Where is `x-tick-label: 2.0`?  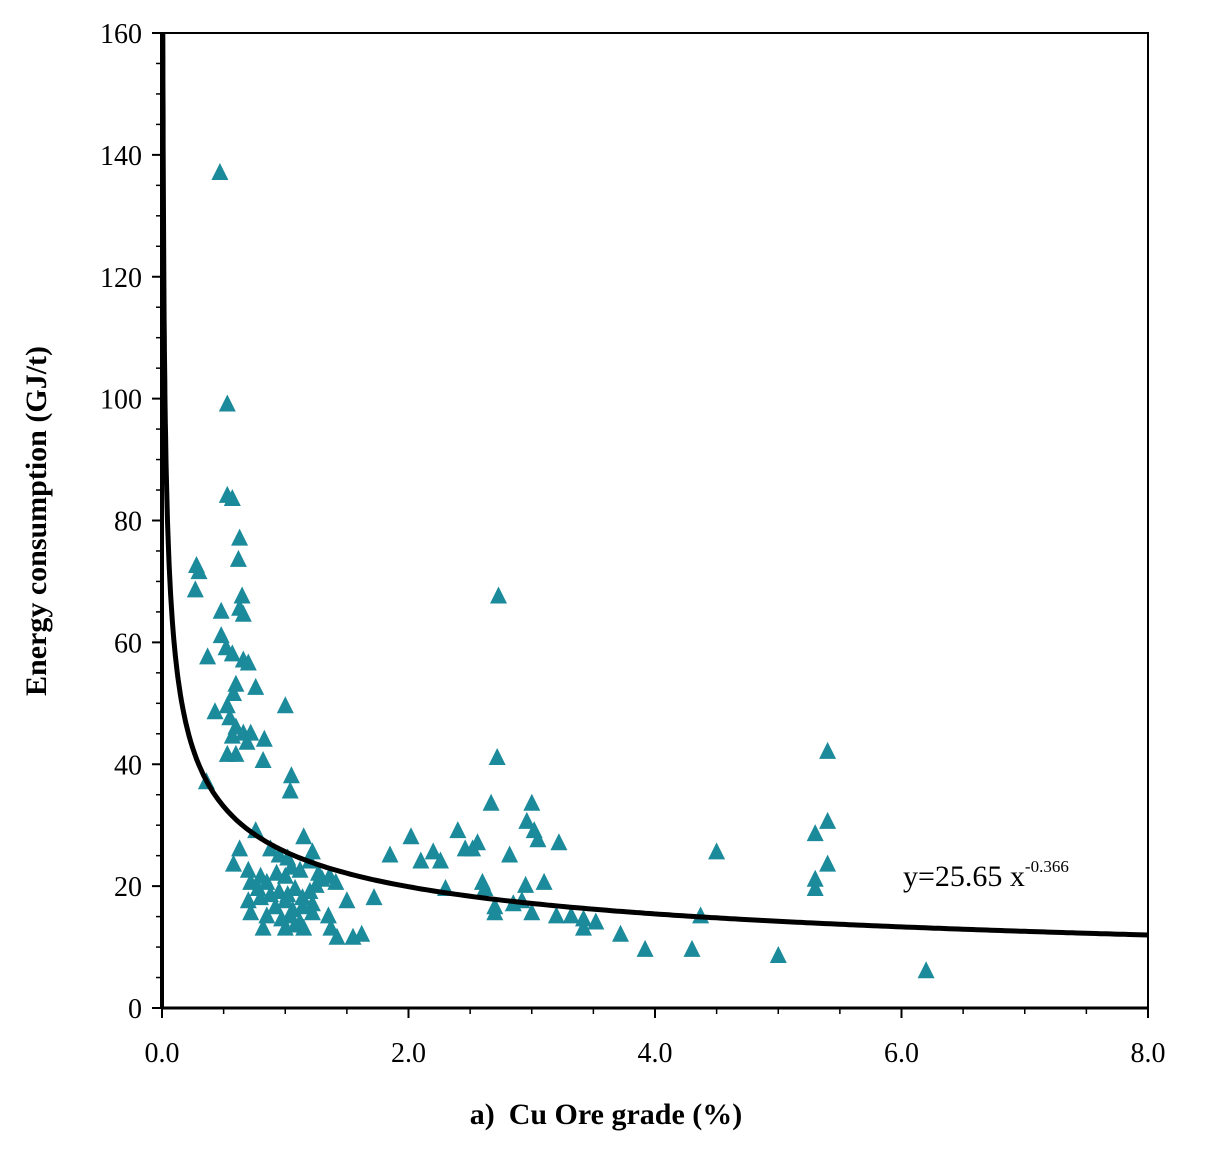 x-tick-label: 2.0 is located at coordinates (408, 1053).